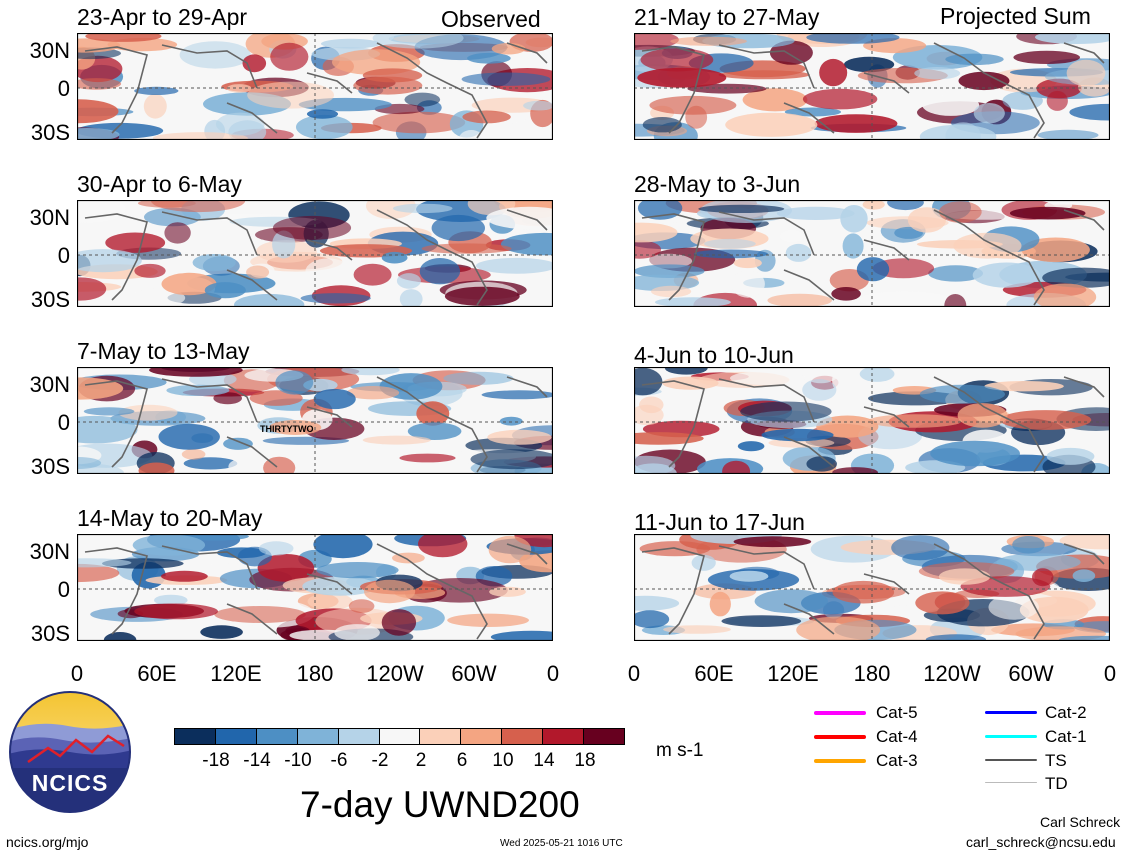  What do you see at coordinates (503, 760) in the screenshot?
I see `colorbar-tick: 10` at bounding box center [503, 760].